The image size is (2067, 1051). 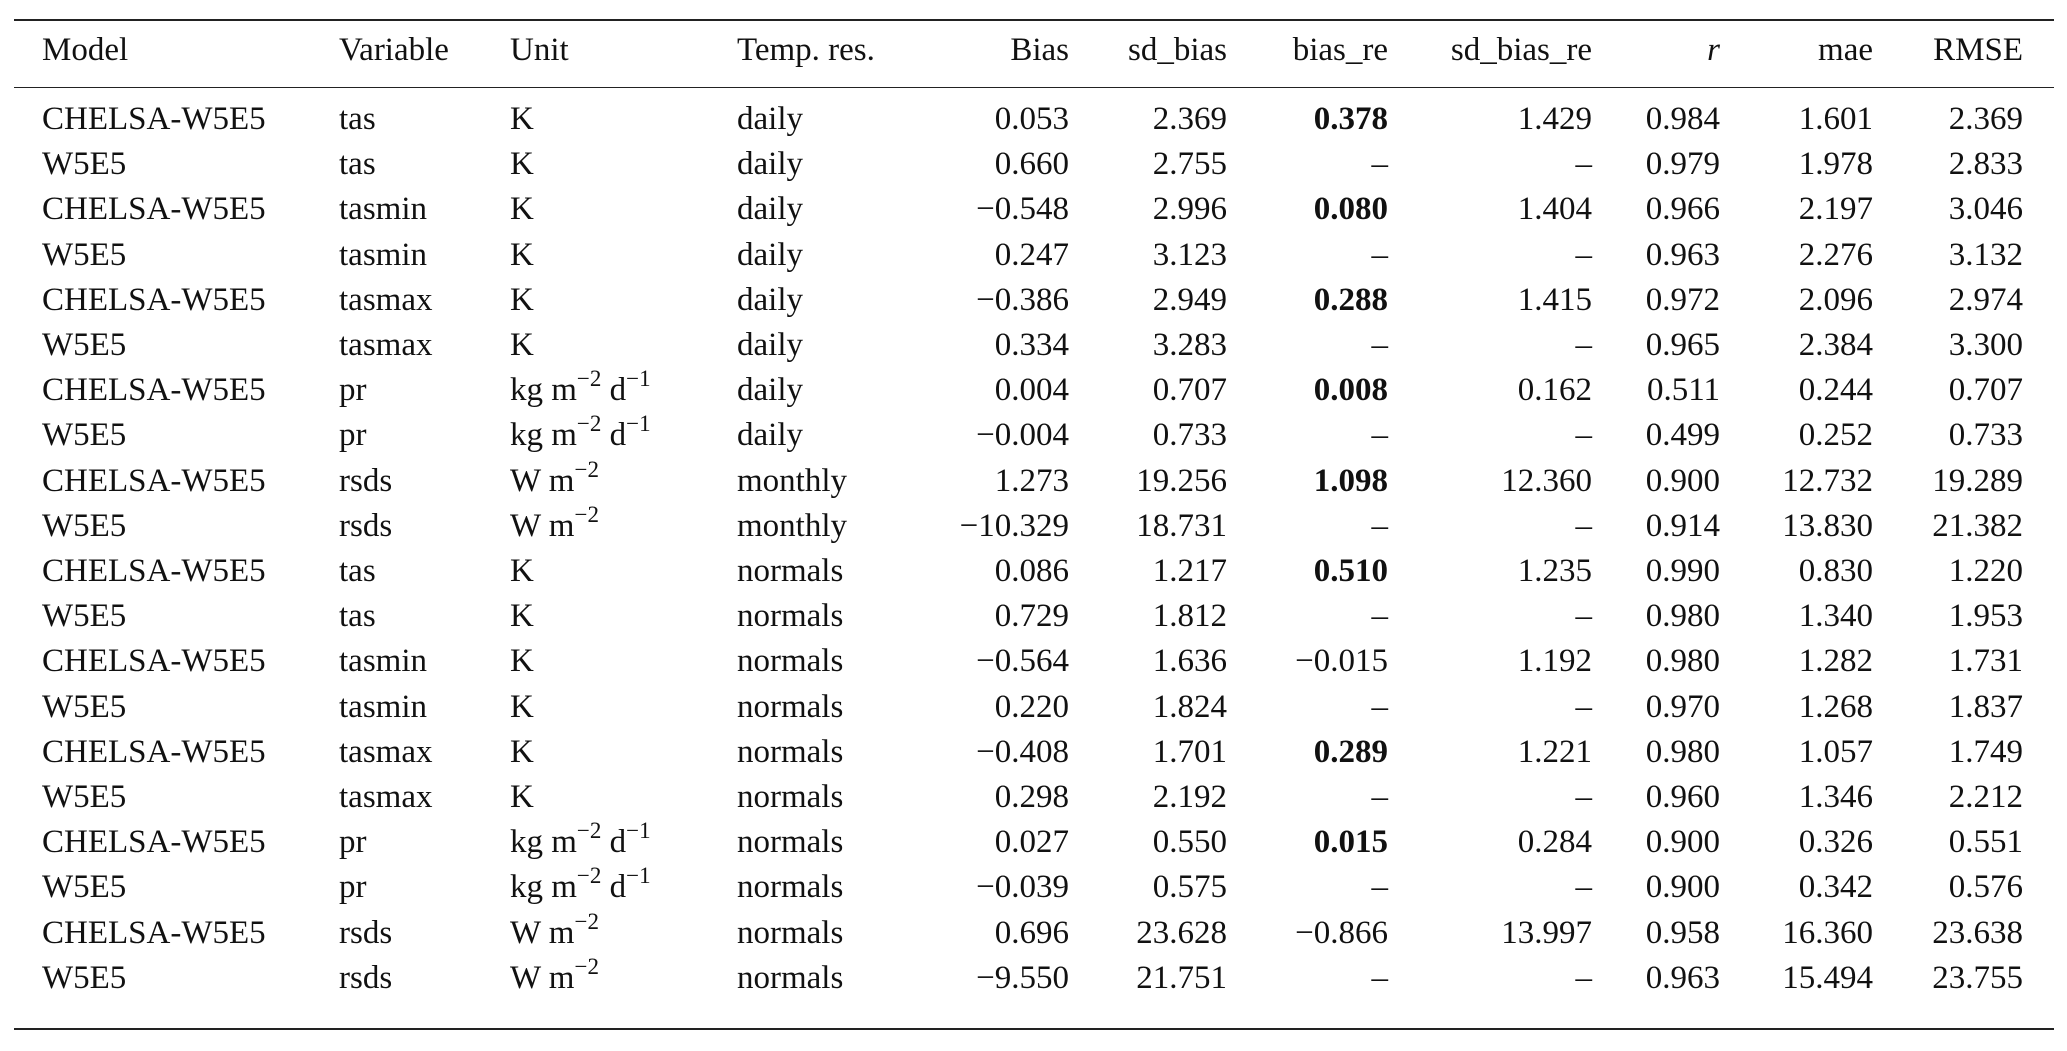 I want to click on value-cell: 0.289, so click(x=1350, y=751).